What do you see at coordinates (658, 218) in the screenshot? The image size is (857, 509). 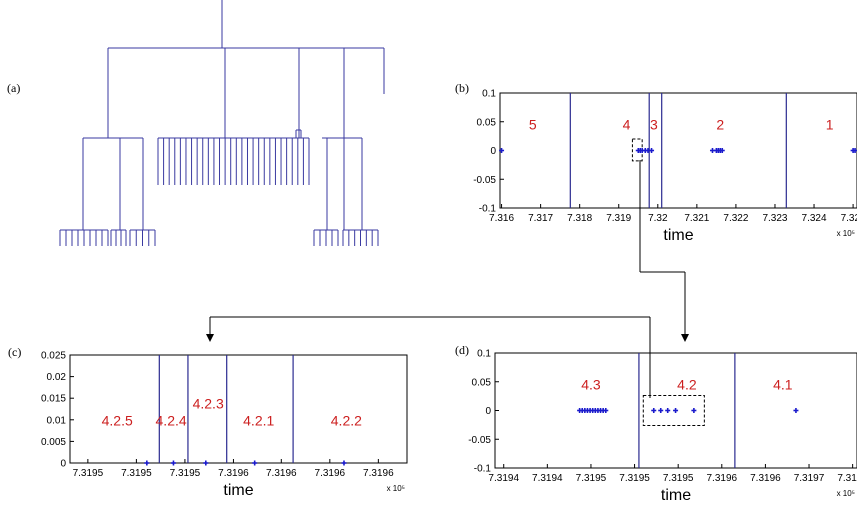 I see `x-tick-label: 7.32` at bounding box center [658, 218].